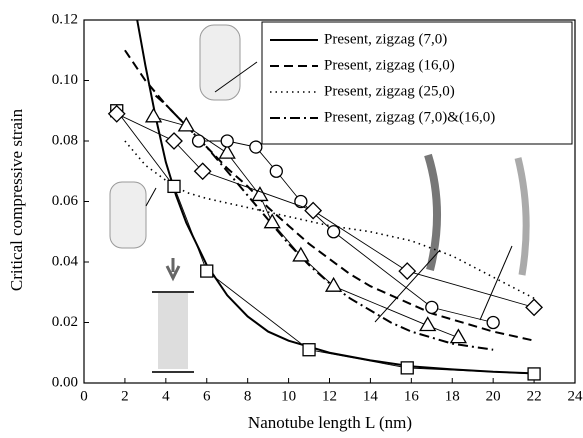 The height and width of the screenshot is (438, 583). I want to click on x-tick-label: 24, so click(575, 396).